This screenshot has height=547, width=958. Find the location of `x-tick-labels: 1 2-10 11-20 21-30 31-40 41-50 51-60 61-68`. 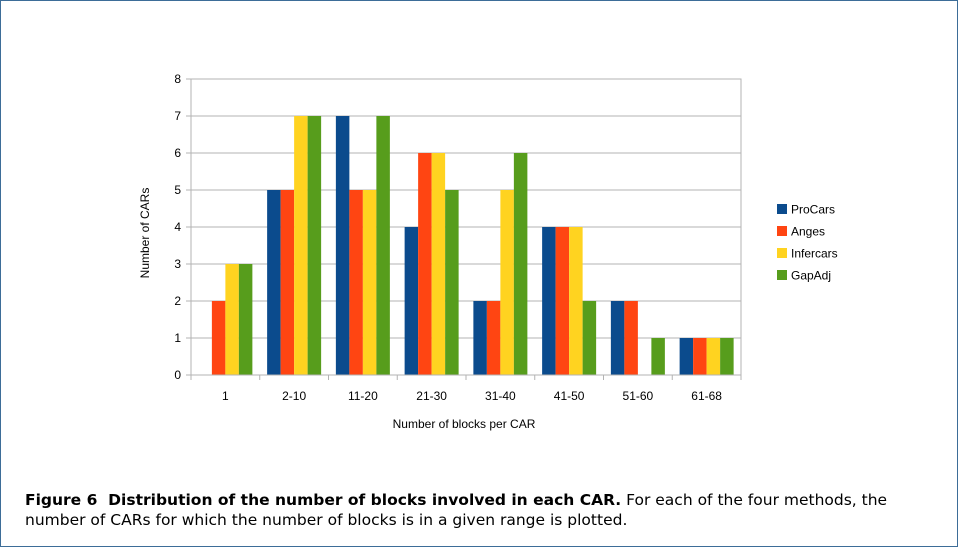

x-tick-labels: 1 2-10 11-20 21-30 31-40 41-50 51-60 61-68 is located at coordinates (472, 396).